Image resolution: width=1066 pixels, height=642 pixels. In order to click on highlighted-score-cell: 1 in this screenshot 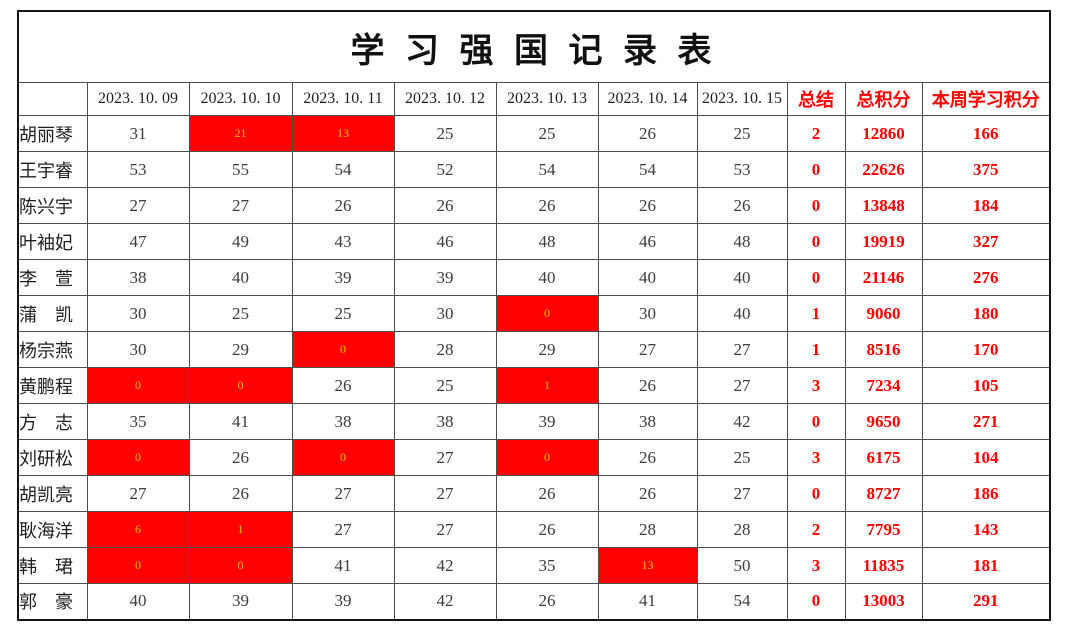, I will do `click(240, 529)`.